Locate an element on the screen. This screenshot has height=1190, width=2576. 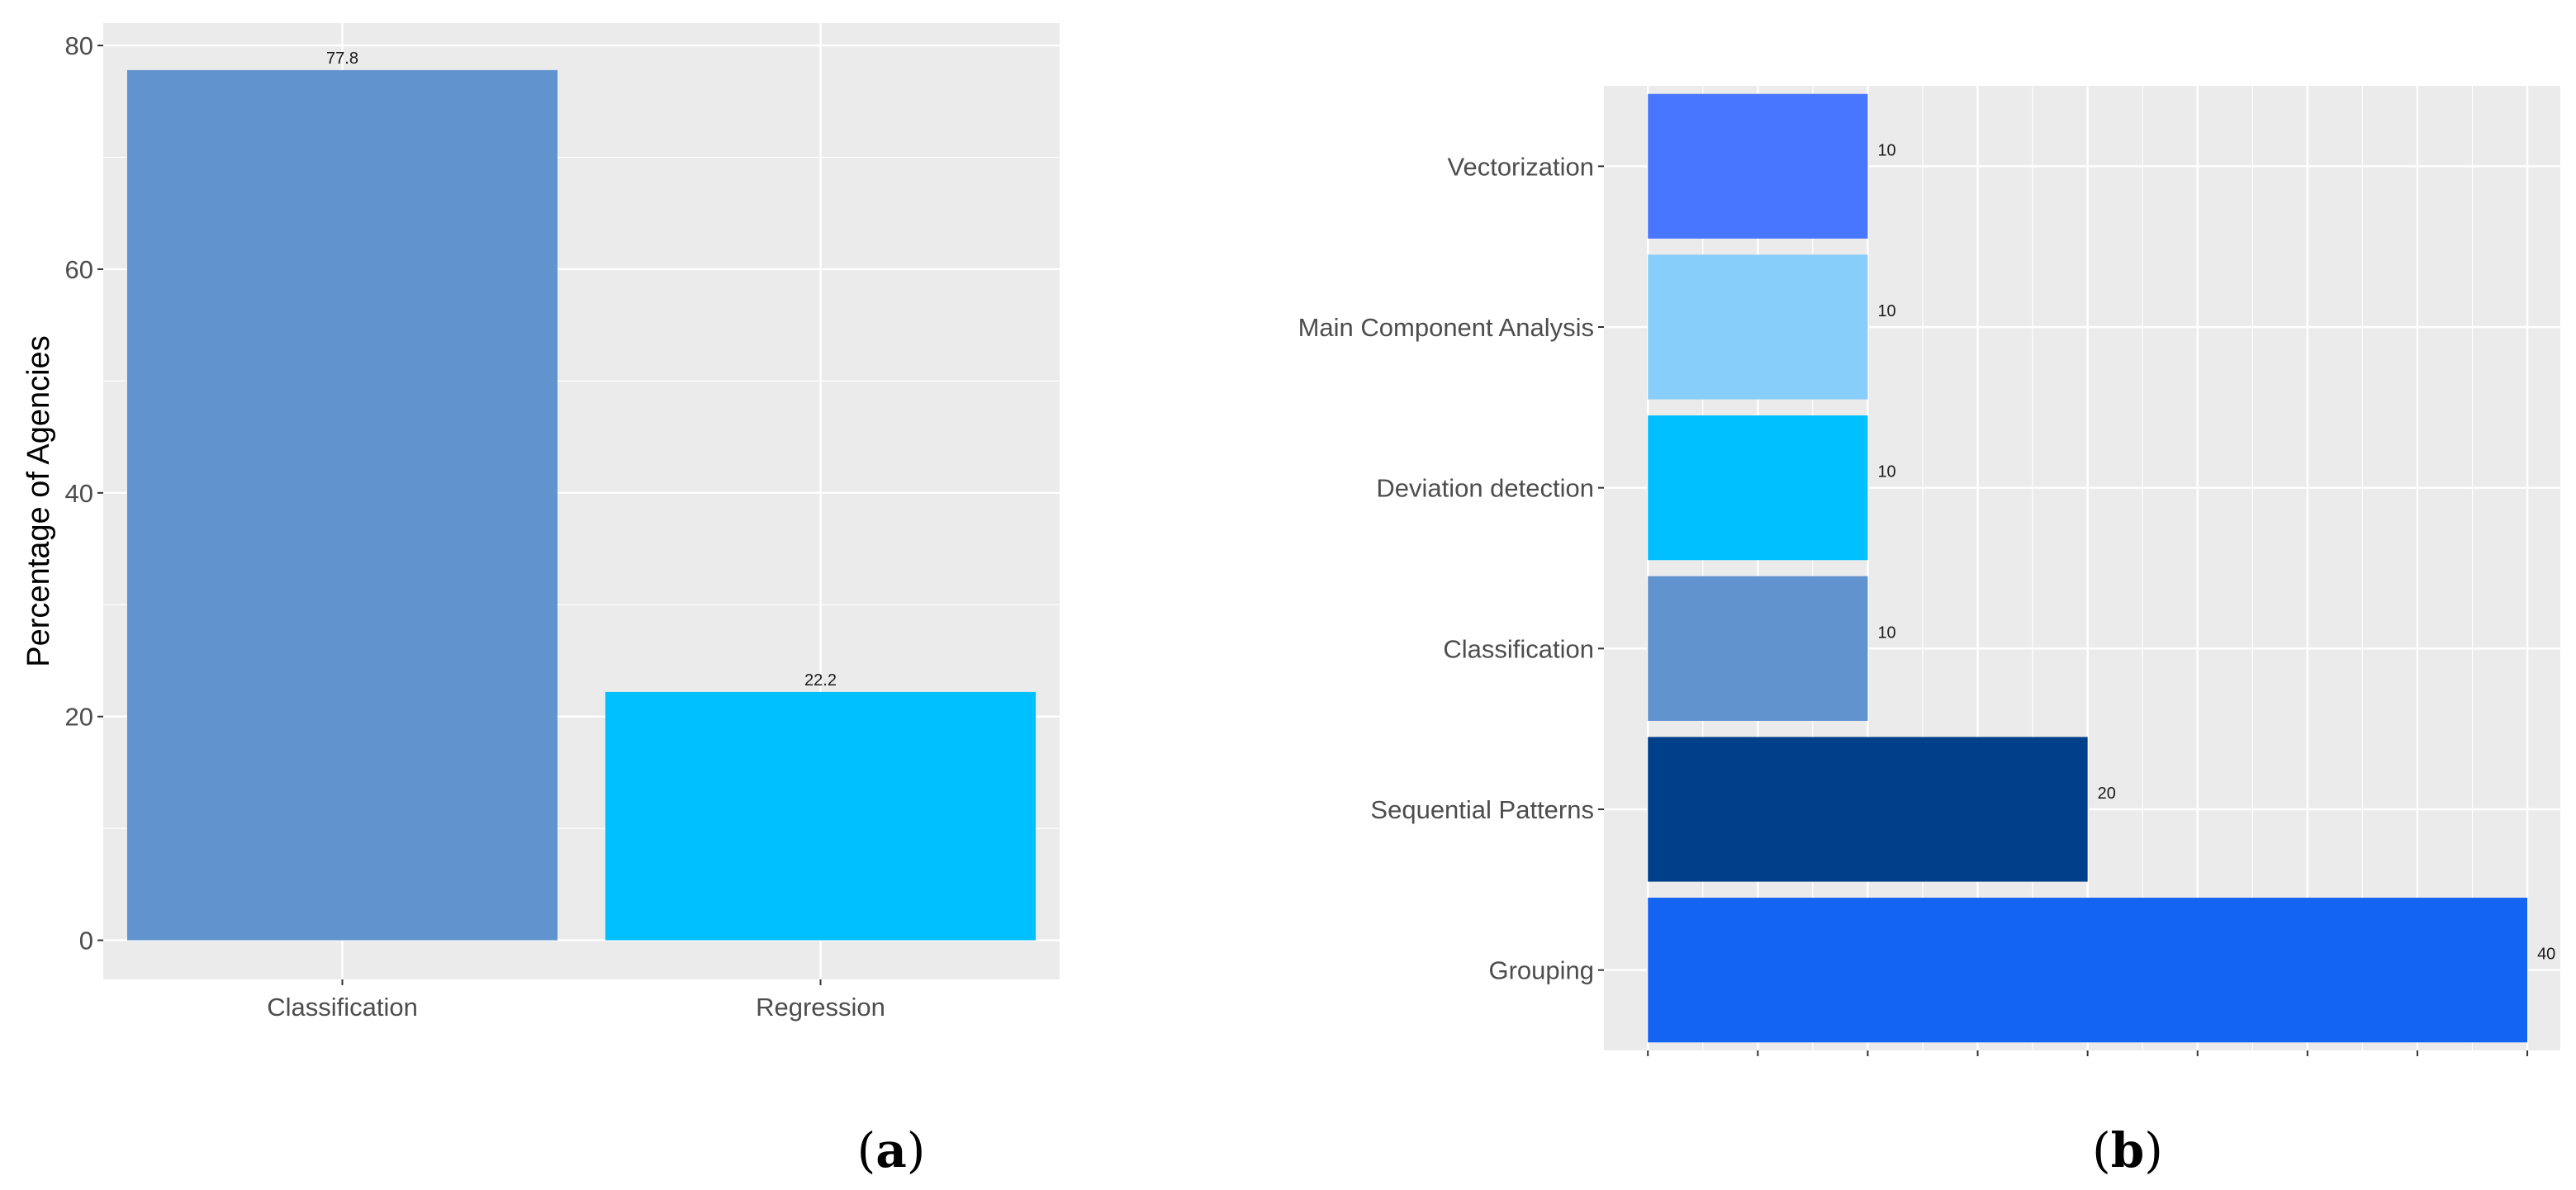
data-label-vectorization: 10 is located at coordinates (1886, 150).